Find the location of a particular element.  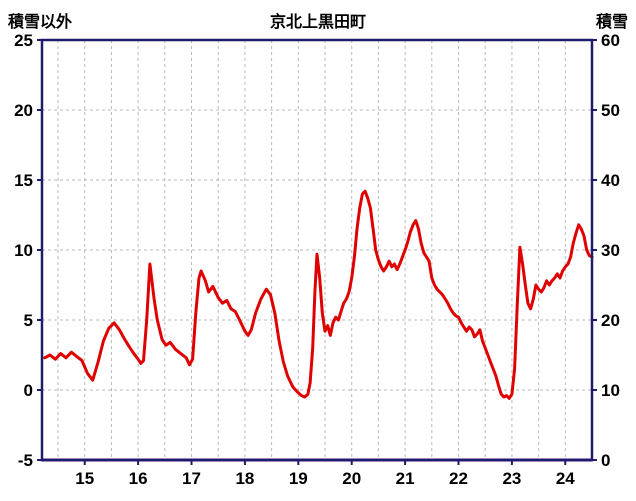

ytick-label-left: -5 is located at coordinates (25, 460).